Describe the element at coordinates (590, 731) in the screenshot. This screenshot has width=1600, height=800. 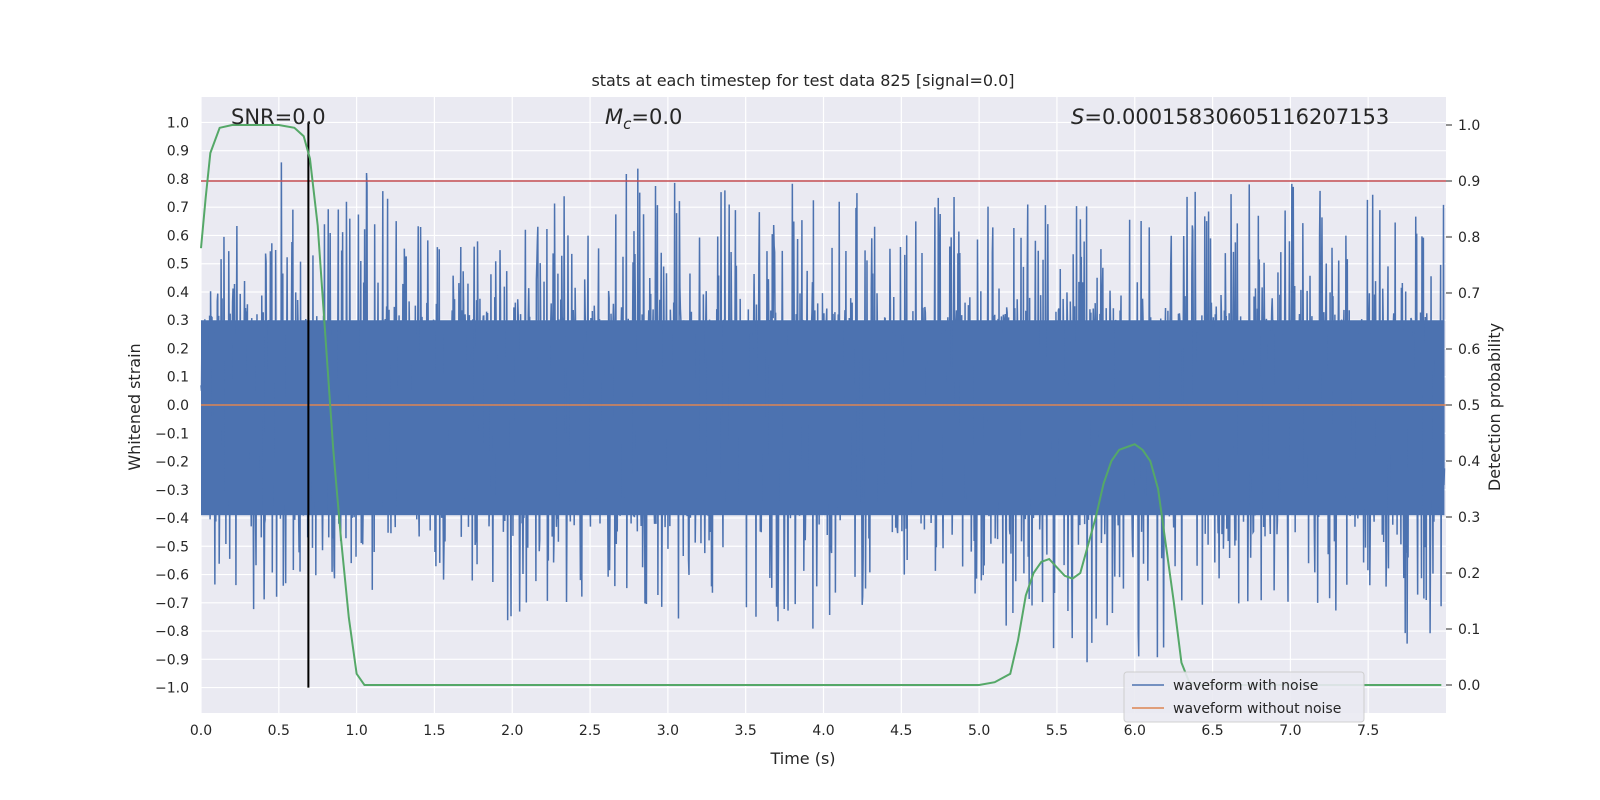
I see `x-tick-label: 2.5` at that location.